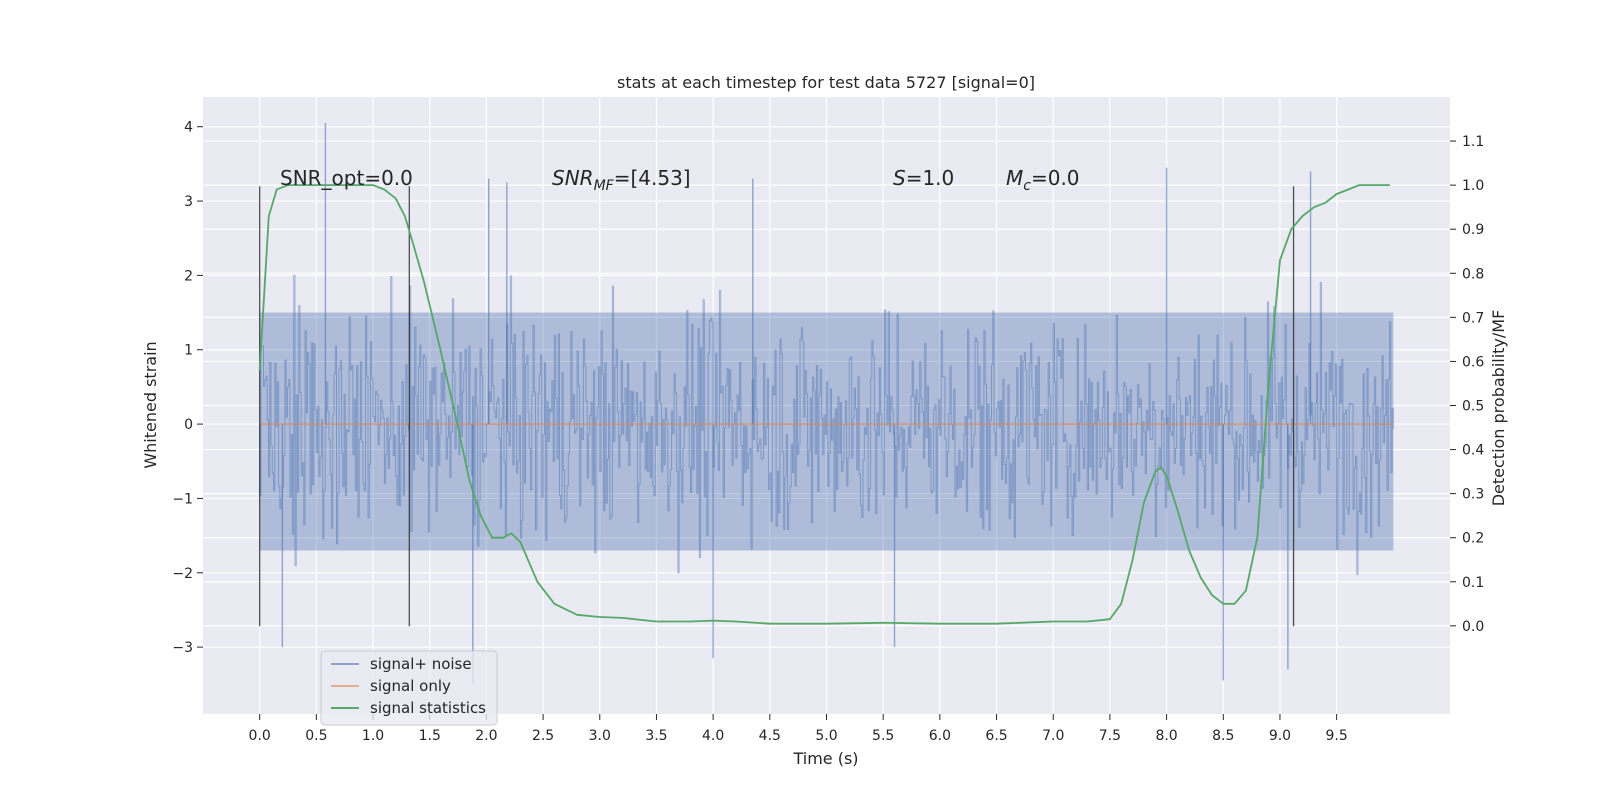 This screenshot has height=804, width=1600. Describe the element at coordinates (182, 499) in the screenshot. I see `y-left-tick-label: −1` at that location.